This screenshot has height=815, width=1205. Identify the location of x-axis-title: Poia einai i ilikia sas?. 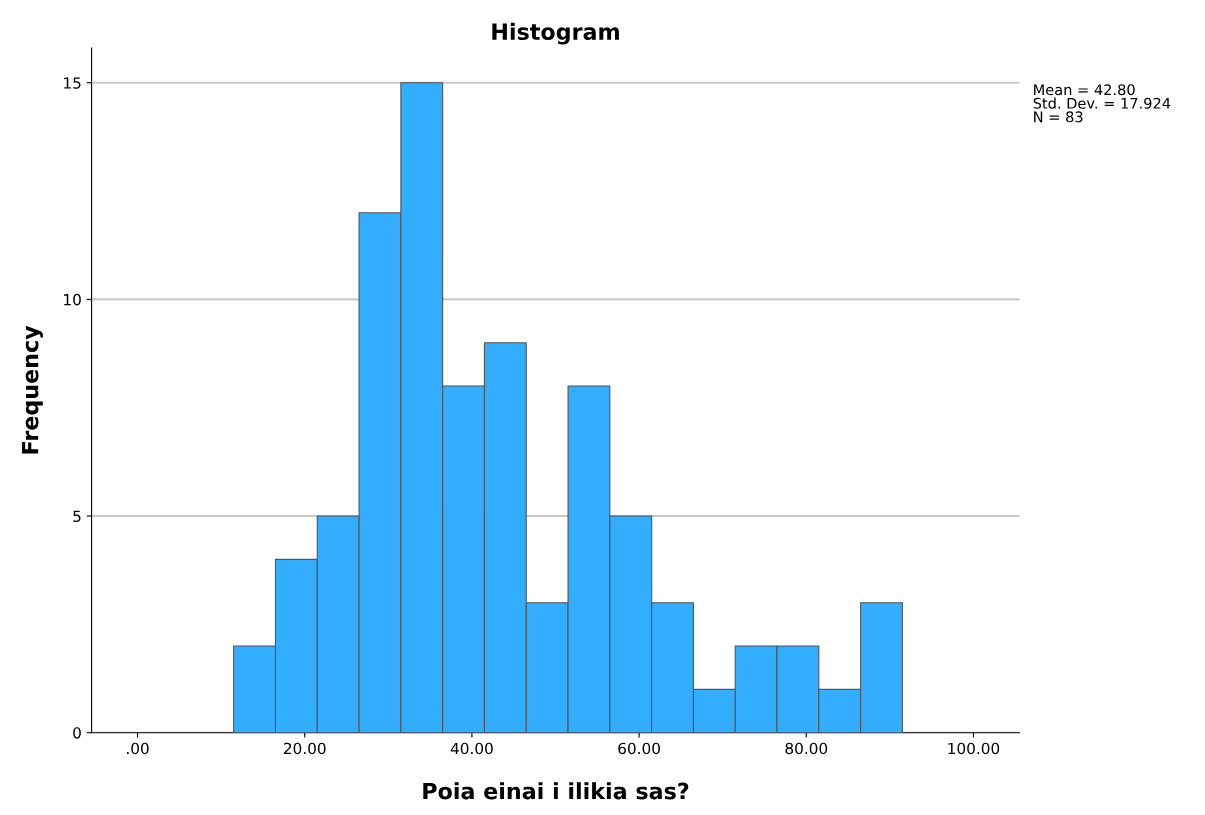
(556, 791).